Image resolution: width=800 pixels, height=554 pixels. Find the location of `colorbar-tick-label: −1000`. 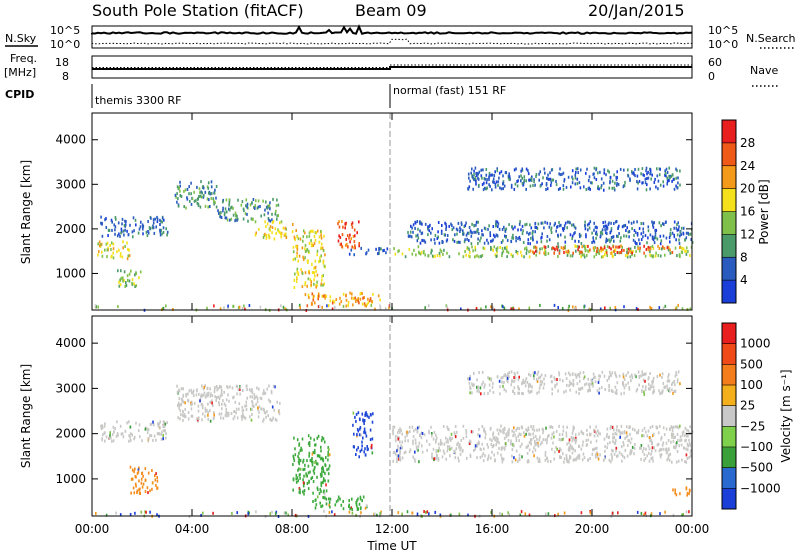

colorbar-tick-label: −1000 is located at coordinates (760, 488).